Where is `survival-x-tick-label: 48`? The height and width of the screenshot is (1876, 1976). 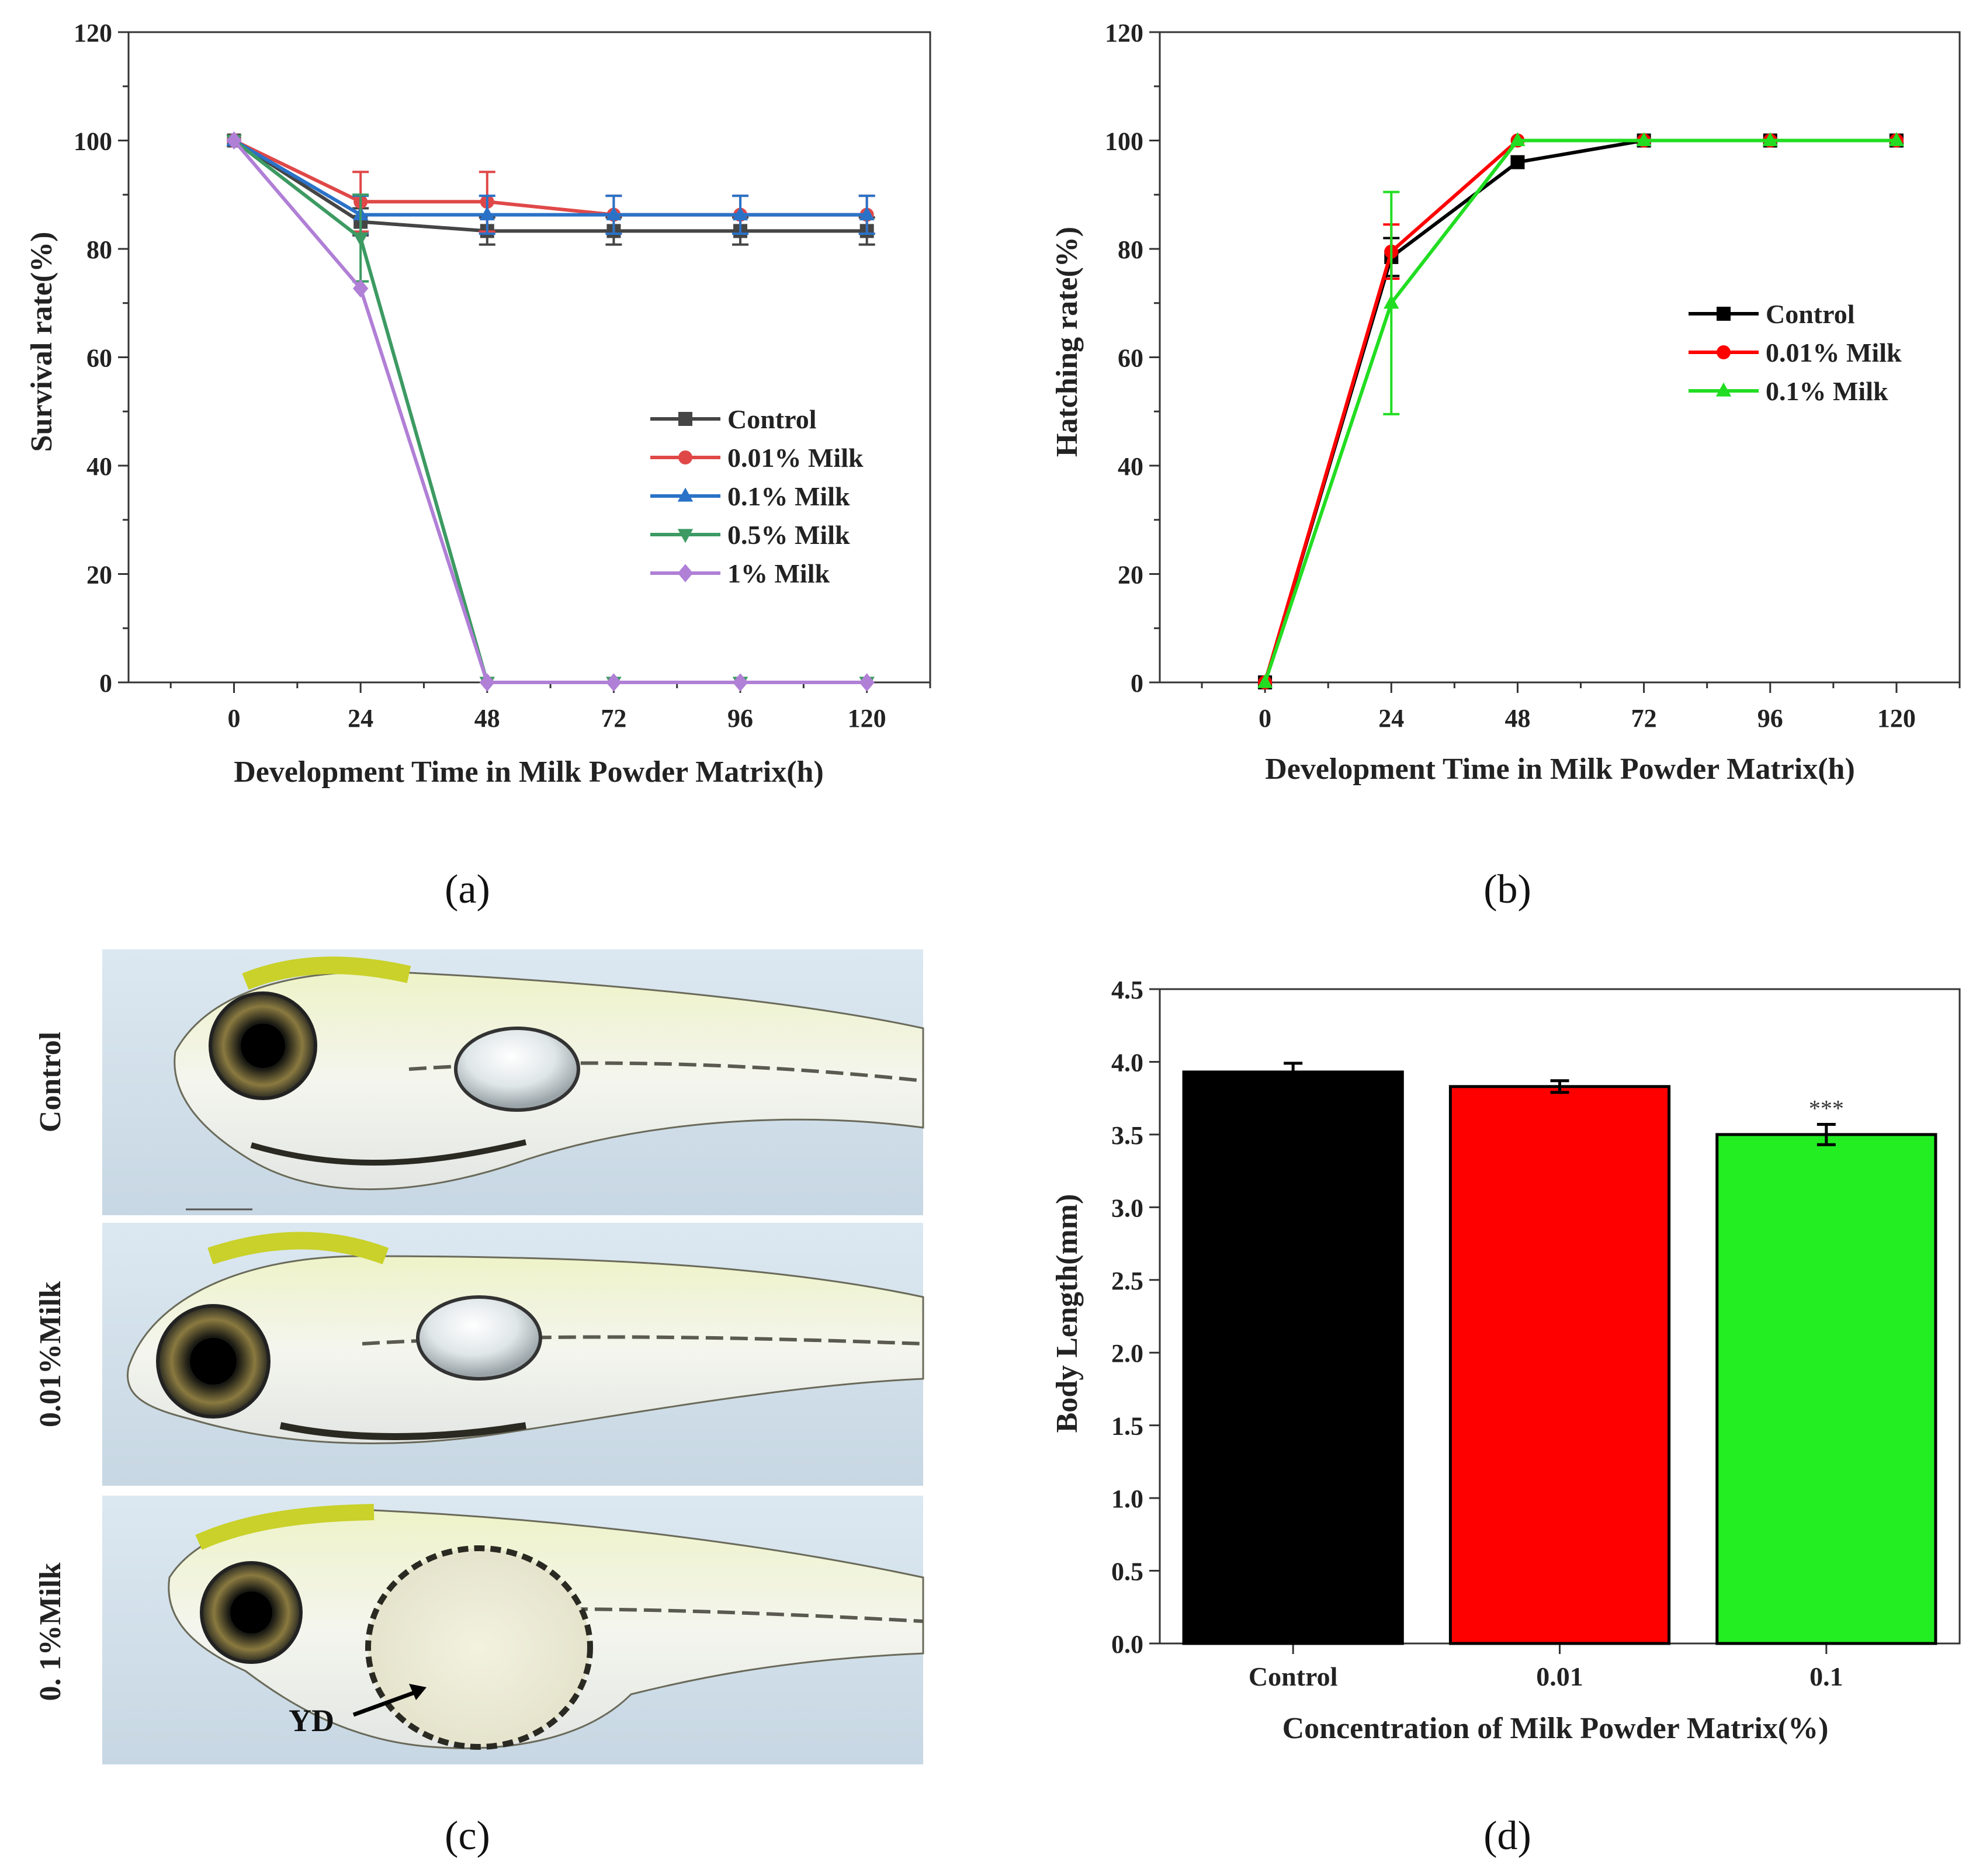
survival-x-tick-label: 48 is located at coordinates (487, 718).